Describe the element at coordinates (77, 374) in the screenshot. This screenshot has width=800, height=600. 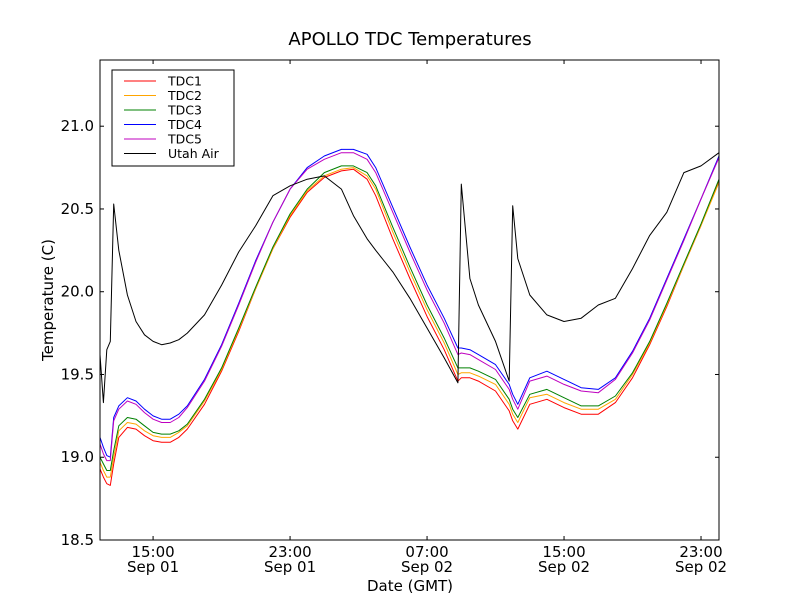
I see `y-tick-label: 19.5` at that location.